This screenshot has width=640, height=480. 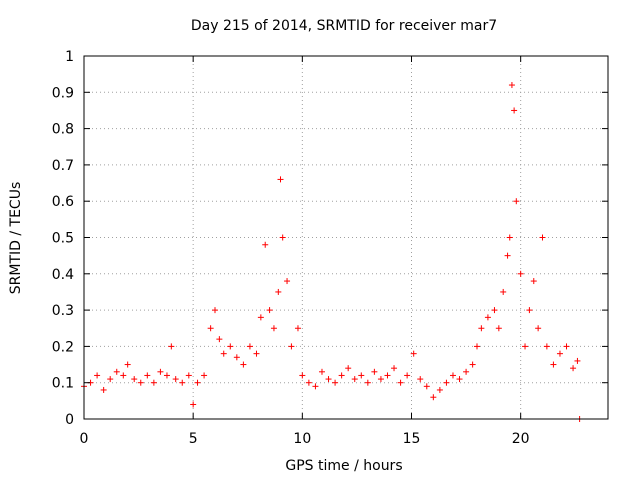 What do you see at coordinates (302, 439) in the screenshot?
I see `x-tick-label: 10` at bounding box center [302, 439].